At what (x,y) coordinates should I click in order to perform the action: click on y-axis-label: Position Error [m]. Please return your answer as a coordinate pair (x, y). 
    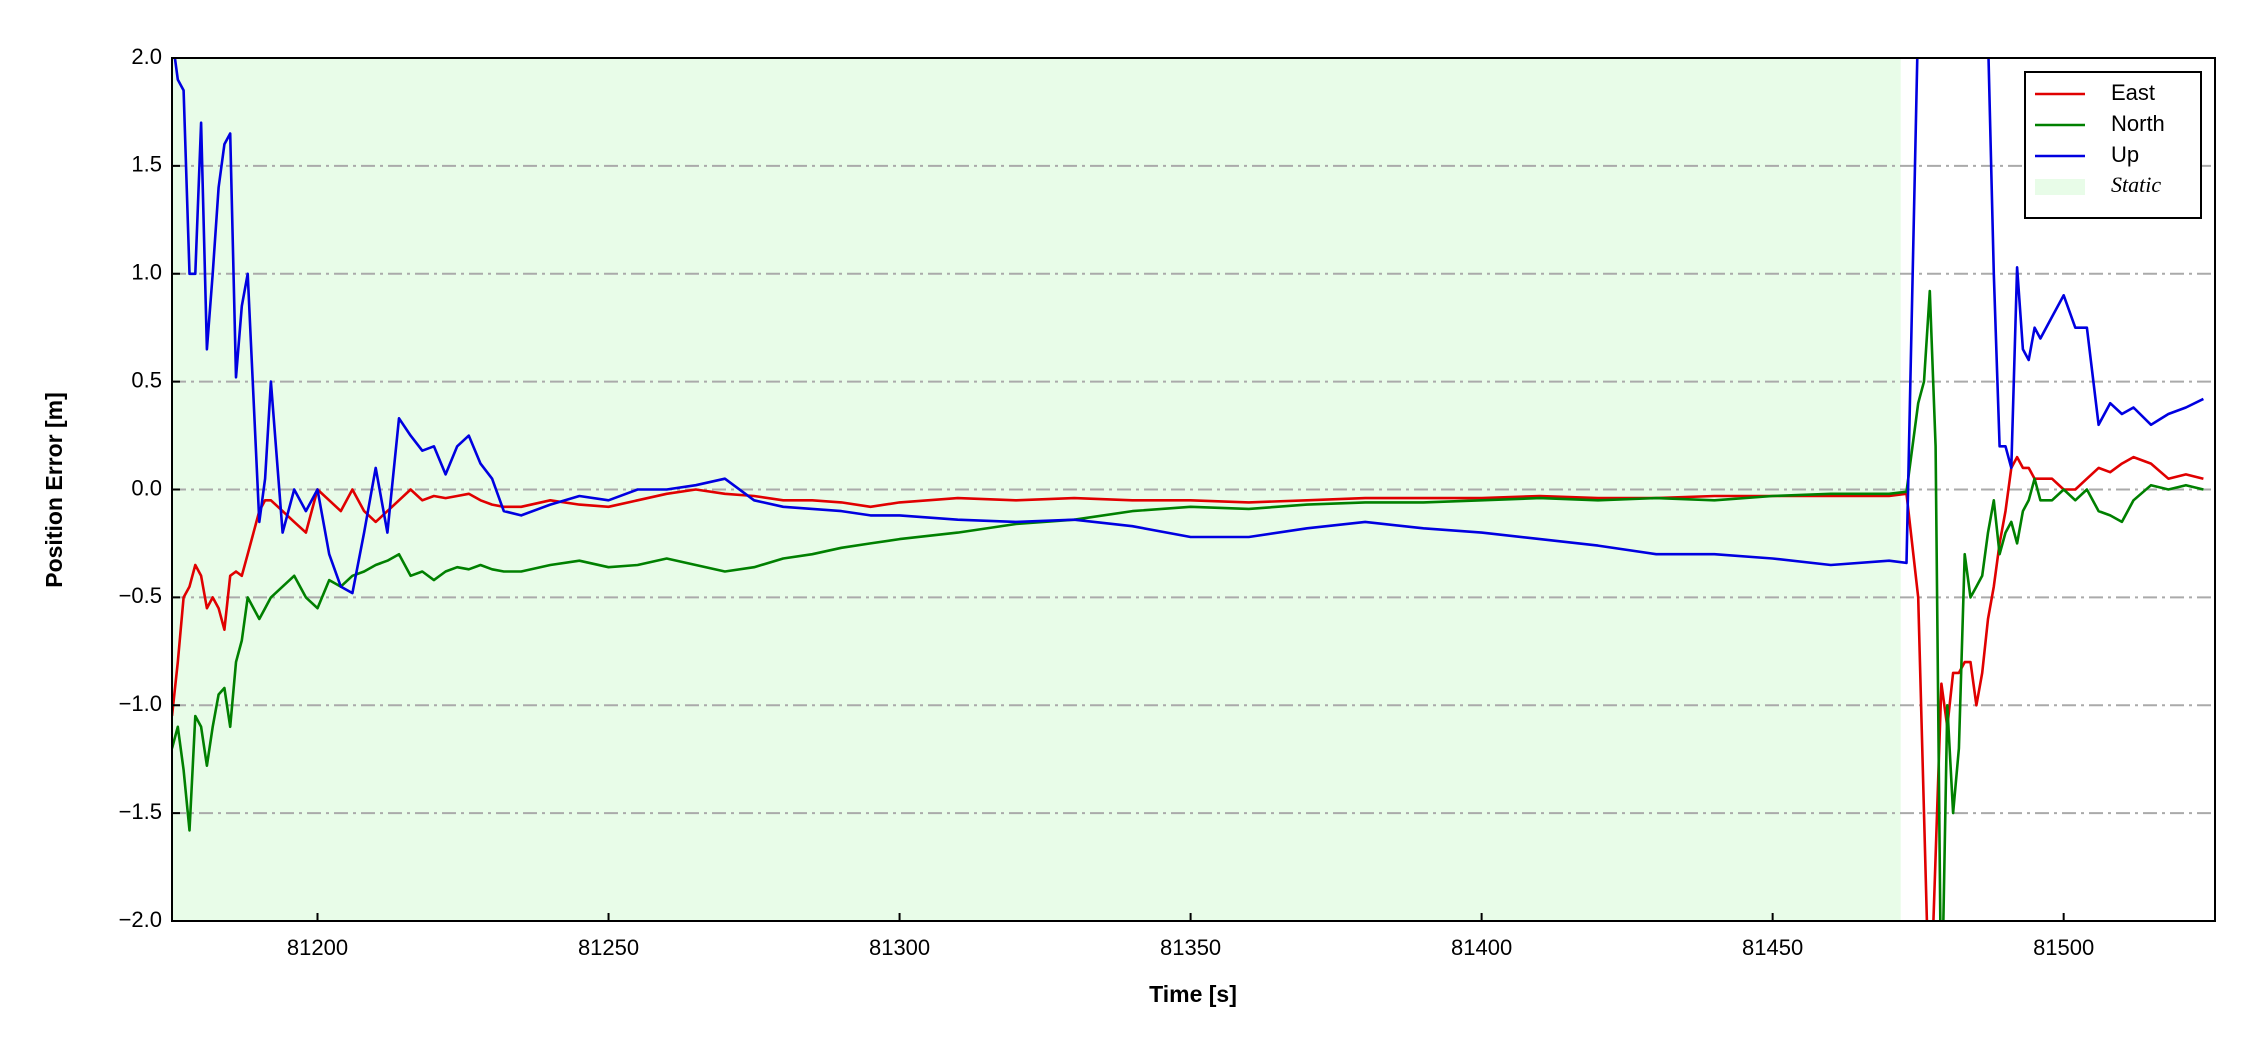
    Looking at the image, I should click on (54, 490).